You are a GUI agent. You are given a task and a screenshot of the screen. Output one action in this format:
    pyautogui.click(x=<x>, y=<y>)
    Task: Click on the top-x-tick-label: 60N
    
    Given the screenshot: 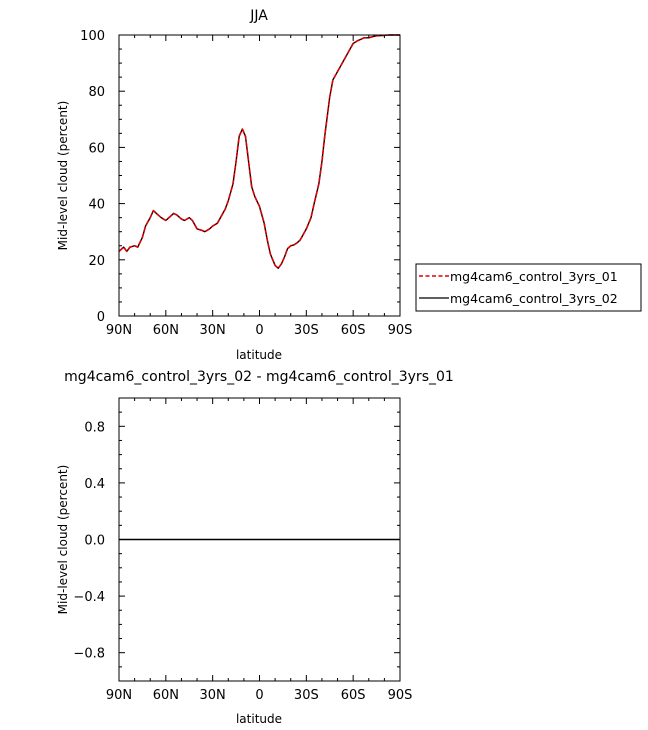 What is the action you would take?
    pyautogui.click(x=166, y=330)
    